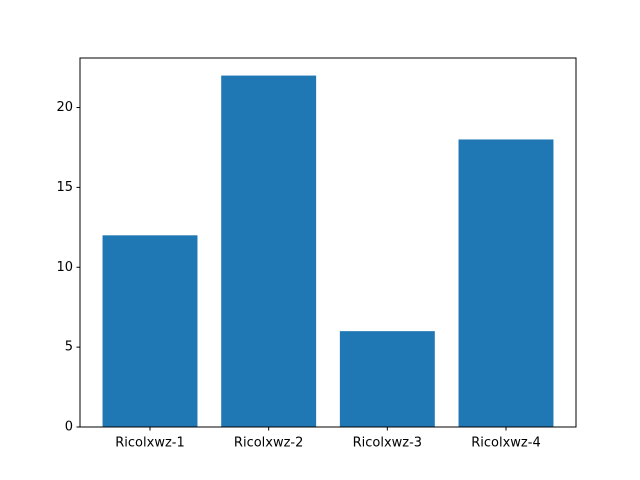 The image size is (640, 480). Describe the element at coordinates (64, 267) in the screenshot. I see `y-tick-label: 10` at that location.